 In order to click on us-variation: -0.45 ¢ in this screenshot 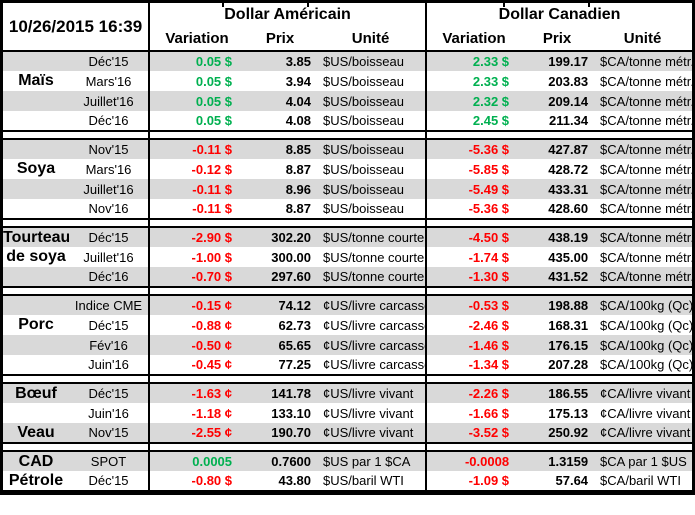, I will do `click(212, 364)`.